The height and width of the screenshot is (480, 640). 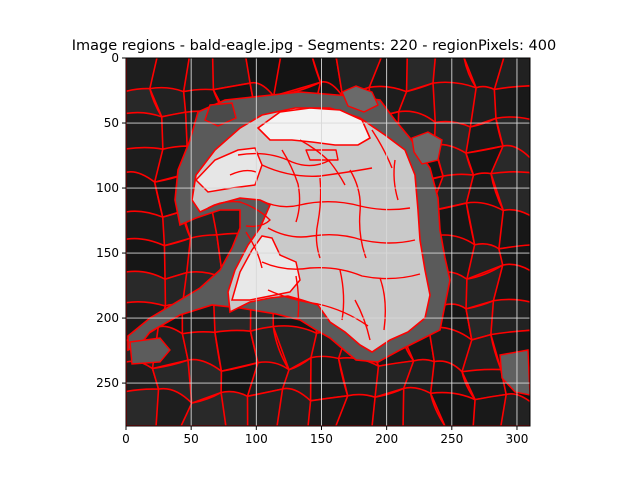 What do you see at coordinates (107, 253) in the screenshot?
I see `y-tick-label: 150` at bounding box center [107, 253].